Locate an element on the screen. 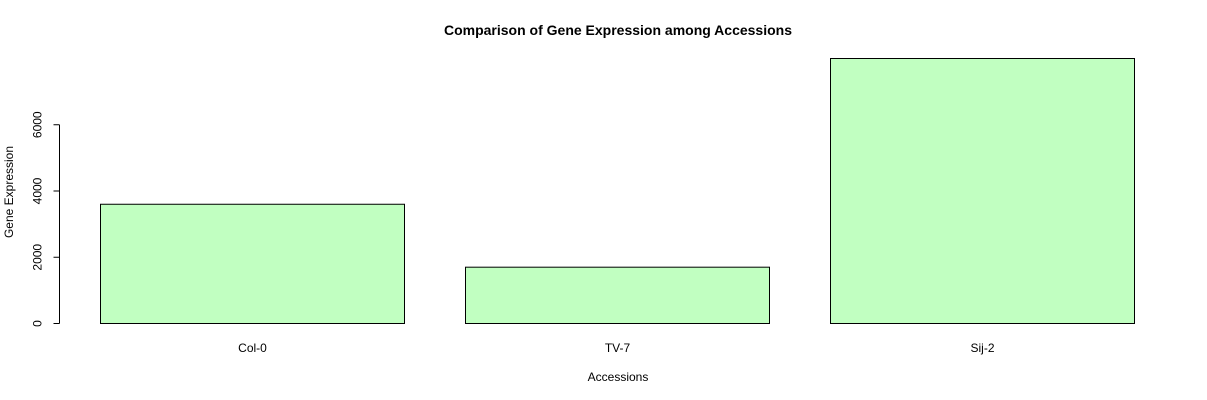 The image size is (1207, 400). x-tick-label: TV-7 is located at coordinates (618, 348).